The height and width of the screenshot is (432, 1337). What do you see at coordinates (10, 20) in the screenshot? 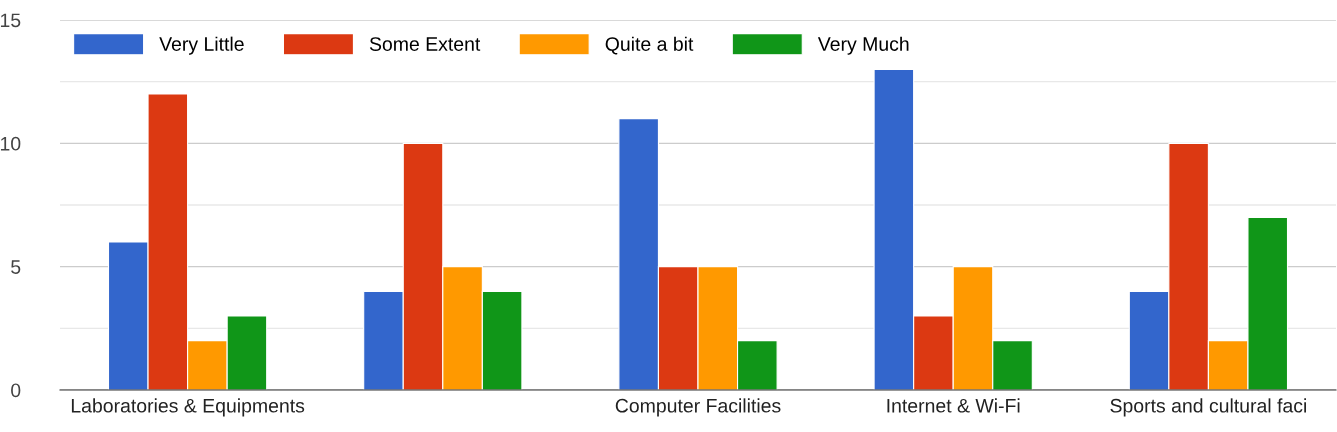
I see `y-tick-label: 15` at bounding box center [10, 20].